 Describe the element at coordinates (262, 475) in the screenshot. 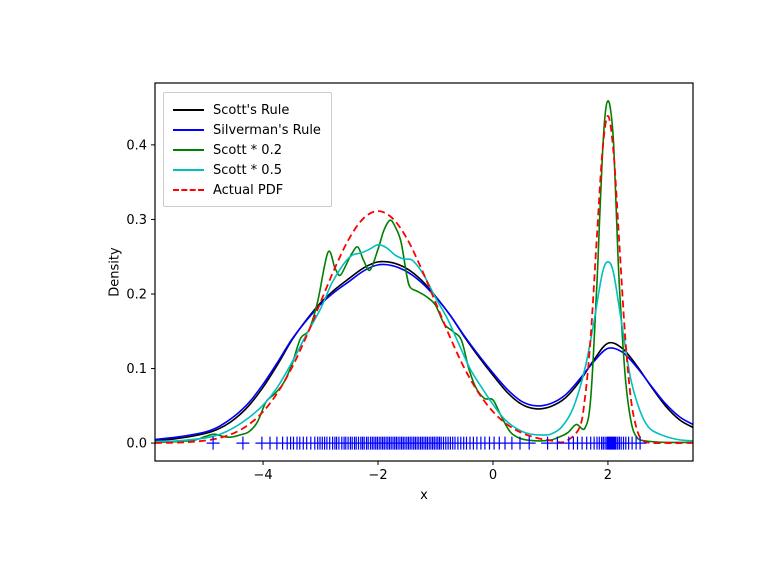

I see `x-tick-label: −4` at that location.